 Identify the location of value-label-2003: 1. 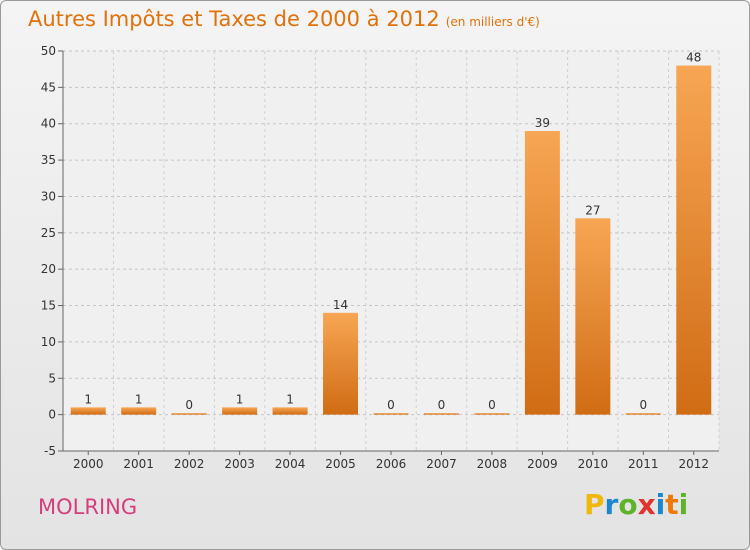
(240, 399).